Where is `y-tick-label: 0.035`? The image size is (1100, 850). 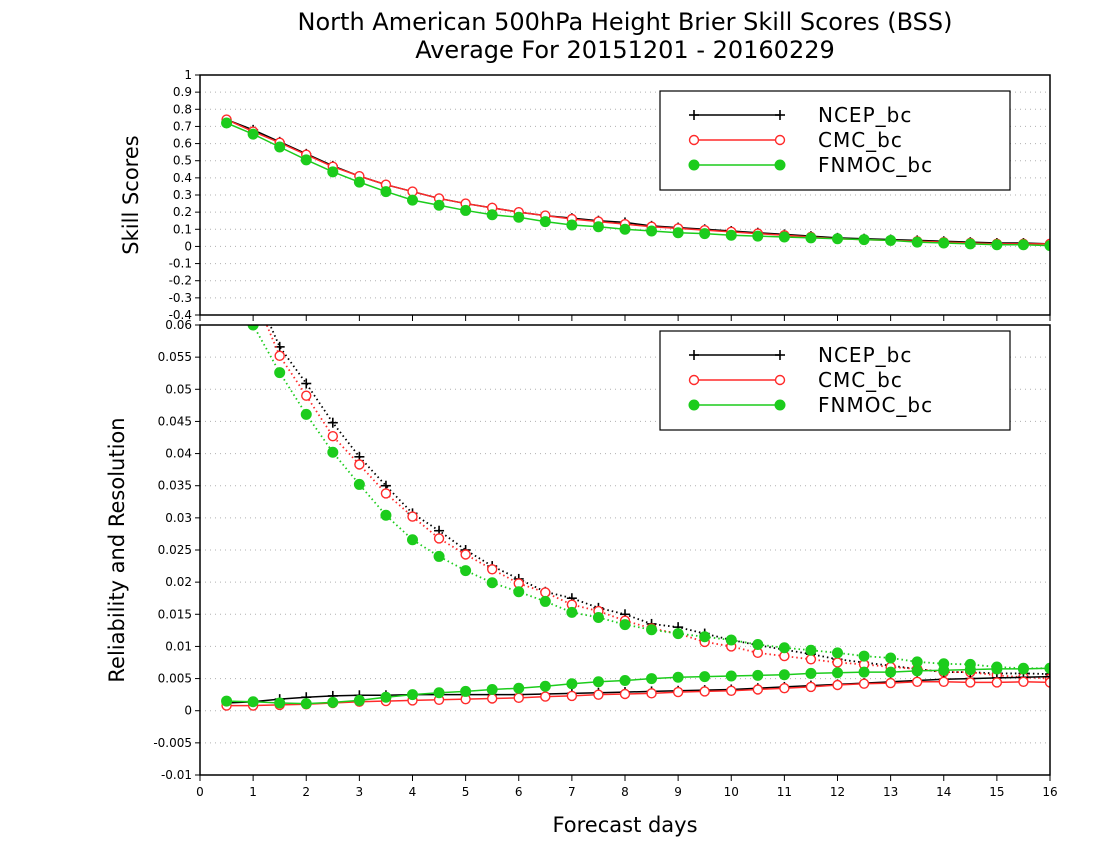 y-tick-label: 0.035 is located at coordinates (175, 486).